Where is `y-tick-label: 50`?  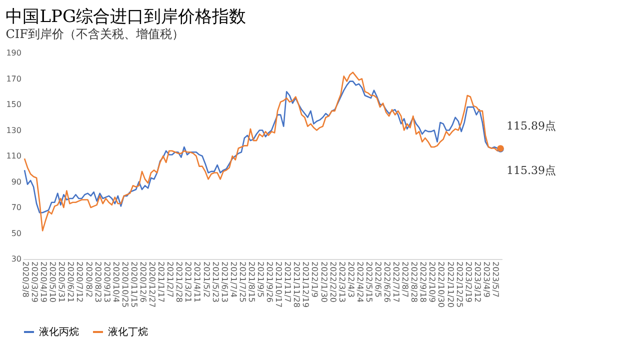
y-tick-label: 50 is located at coordinates (16, 233).